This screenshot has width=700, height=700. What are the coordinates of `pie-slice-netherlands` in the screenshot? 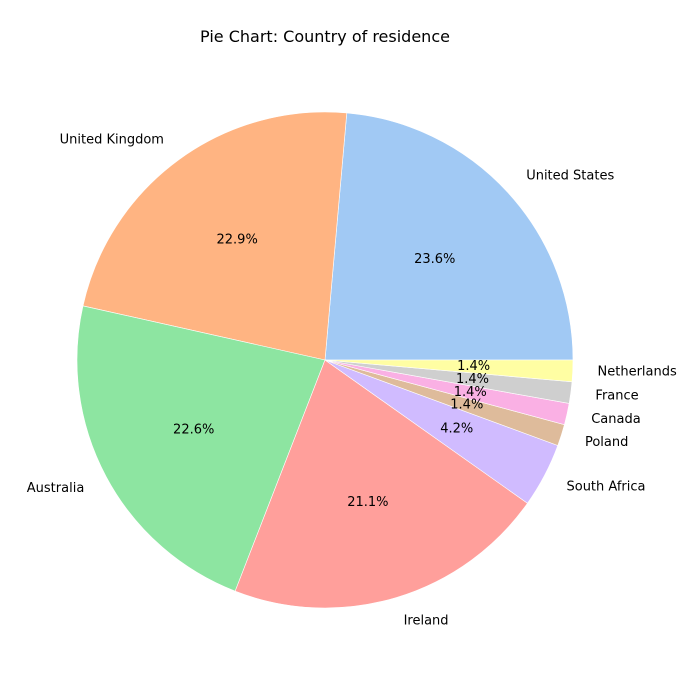 It's located at (449, 371).